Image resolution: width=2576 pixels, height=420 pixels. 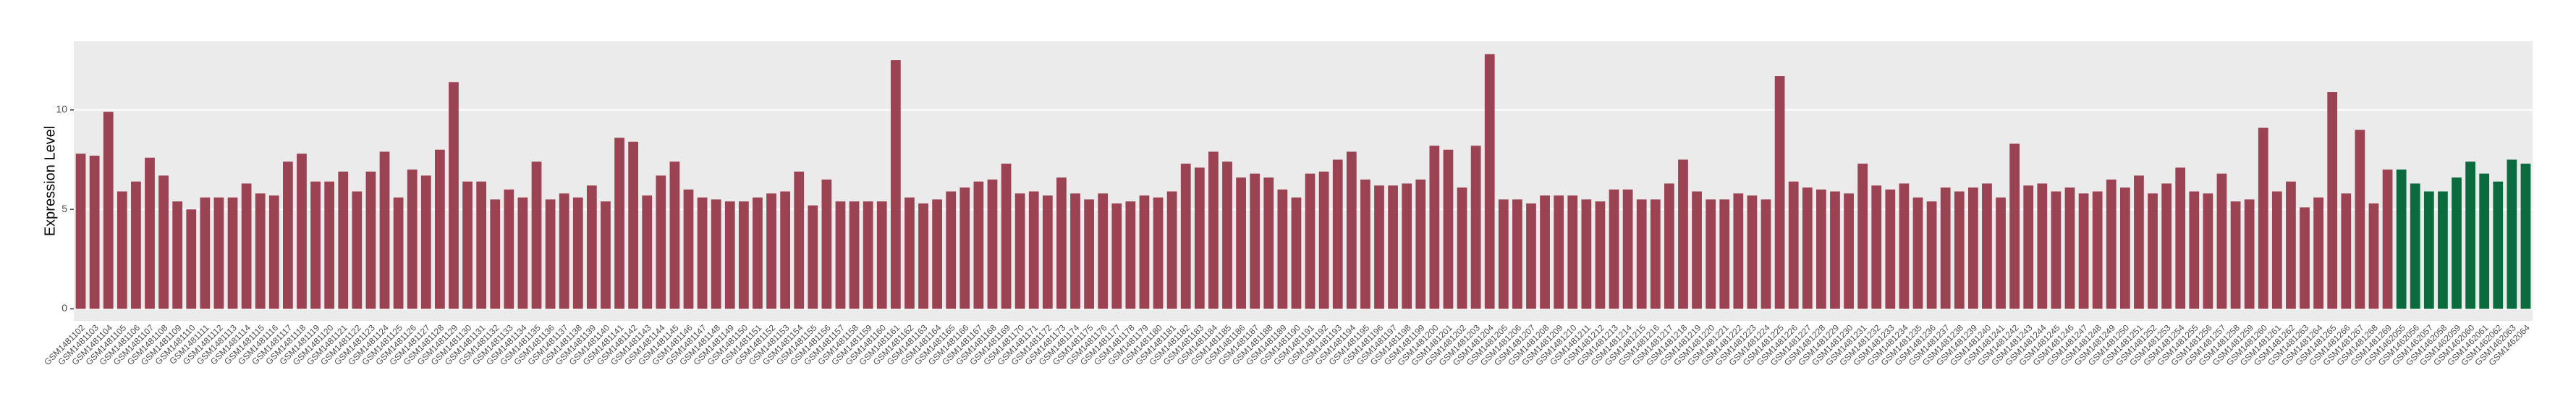 I want to click on y-tick-label: 10, so click(x=61, y=109).